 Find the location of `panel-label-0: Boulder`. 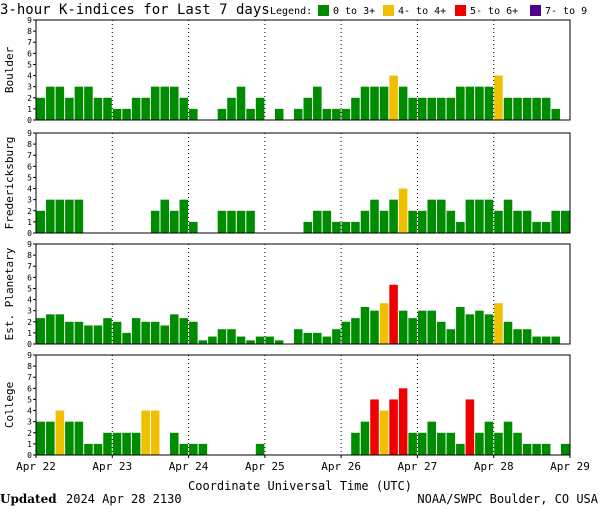

panel-label-0: Boulder is located at coordinates (9, 69).